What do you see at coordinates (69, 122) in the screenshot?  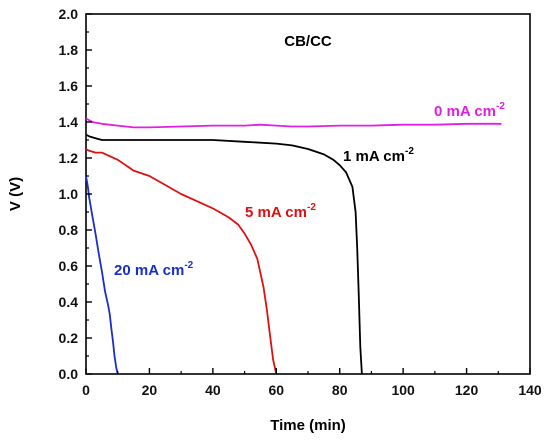 I see `y-tick-label: 1.4` at bounding box center [69, 122].